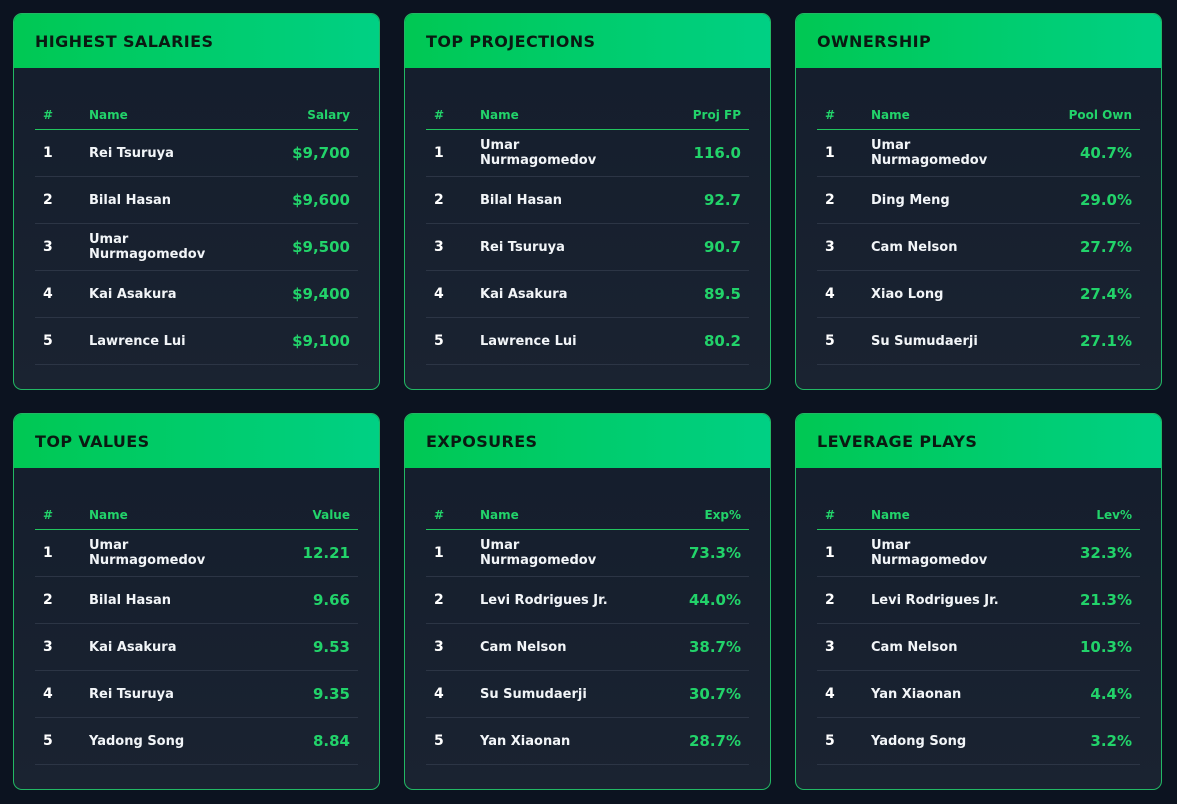  Describe the element at coordinates (919, 741) in the screenshot. I see `row-name: Yadong Song` at that location.